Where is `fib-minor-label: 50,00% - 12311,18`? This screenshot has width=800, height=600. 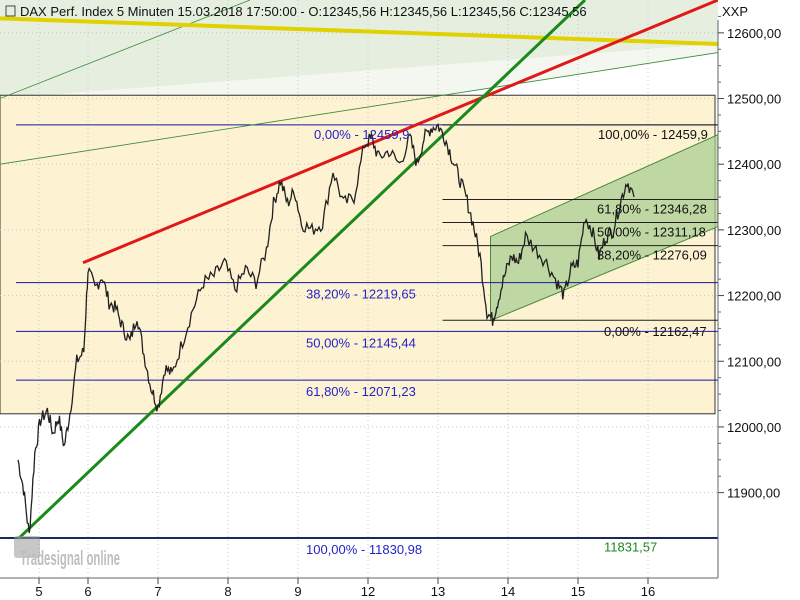
fib-minor-label: 50,00% - 12311,18 is located at coordinates (651, 232).